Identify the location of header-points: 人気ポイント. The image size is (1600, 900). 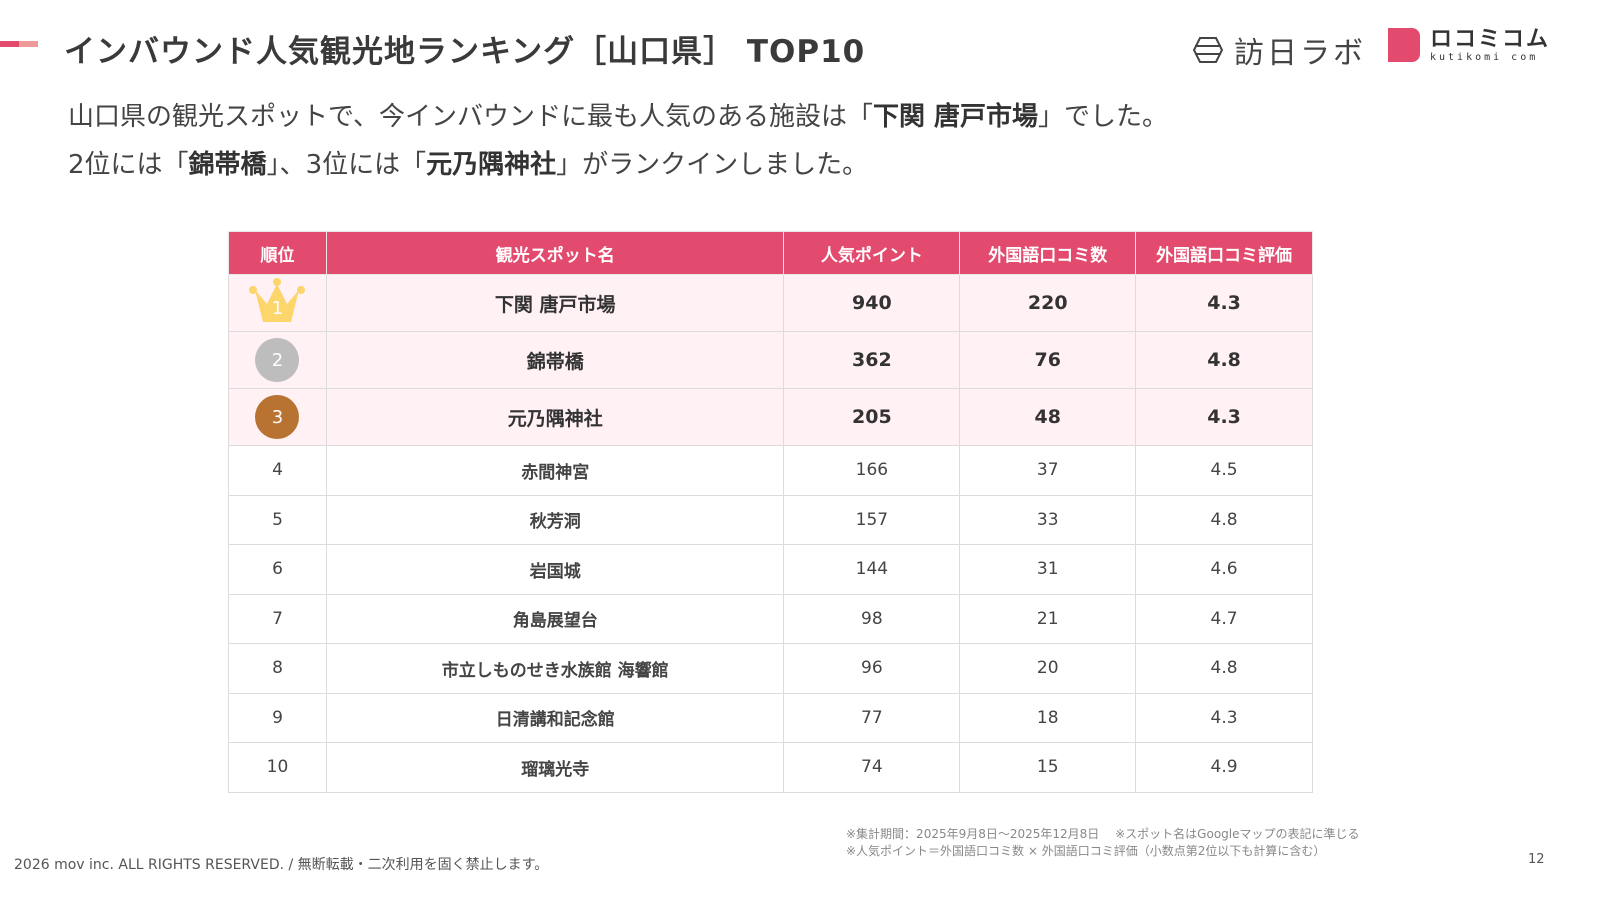
(872, 253).